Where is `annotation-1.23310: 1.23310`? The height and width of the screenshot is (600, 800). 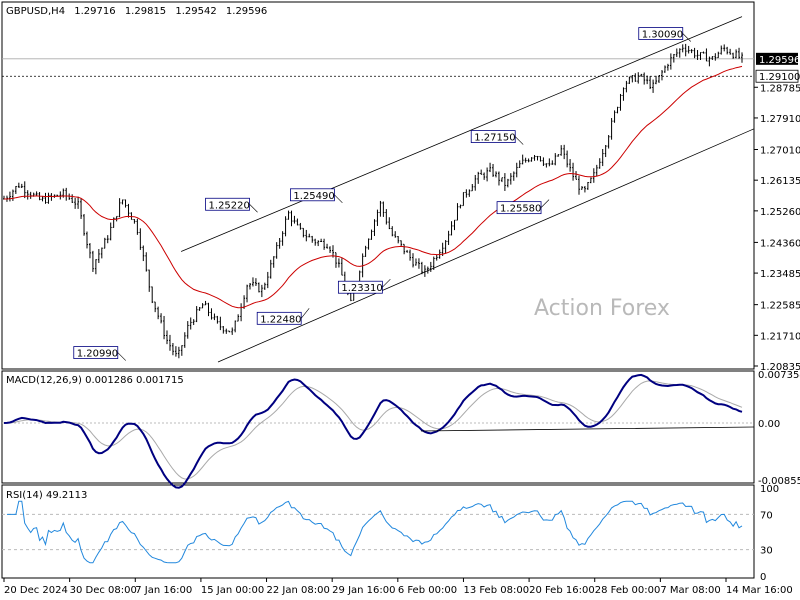
annotation-1.23310: 1.23310 is located at coordinates (364, 286).